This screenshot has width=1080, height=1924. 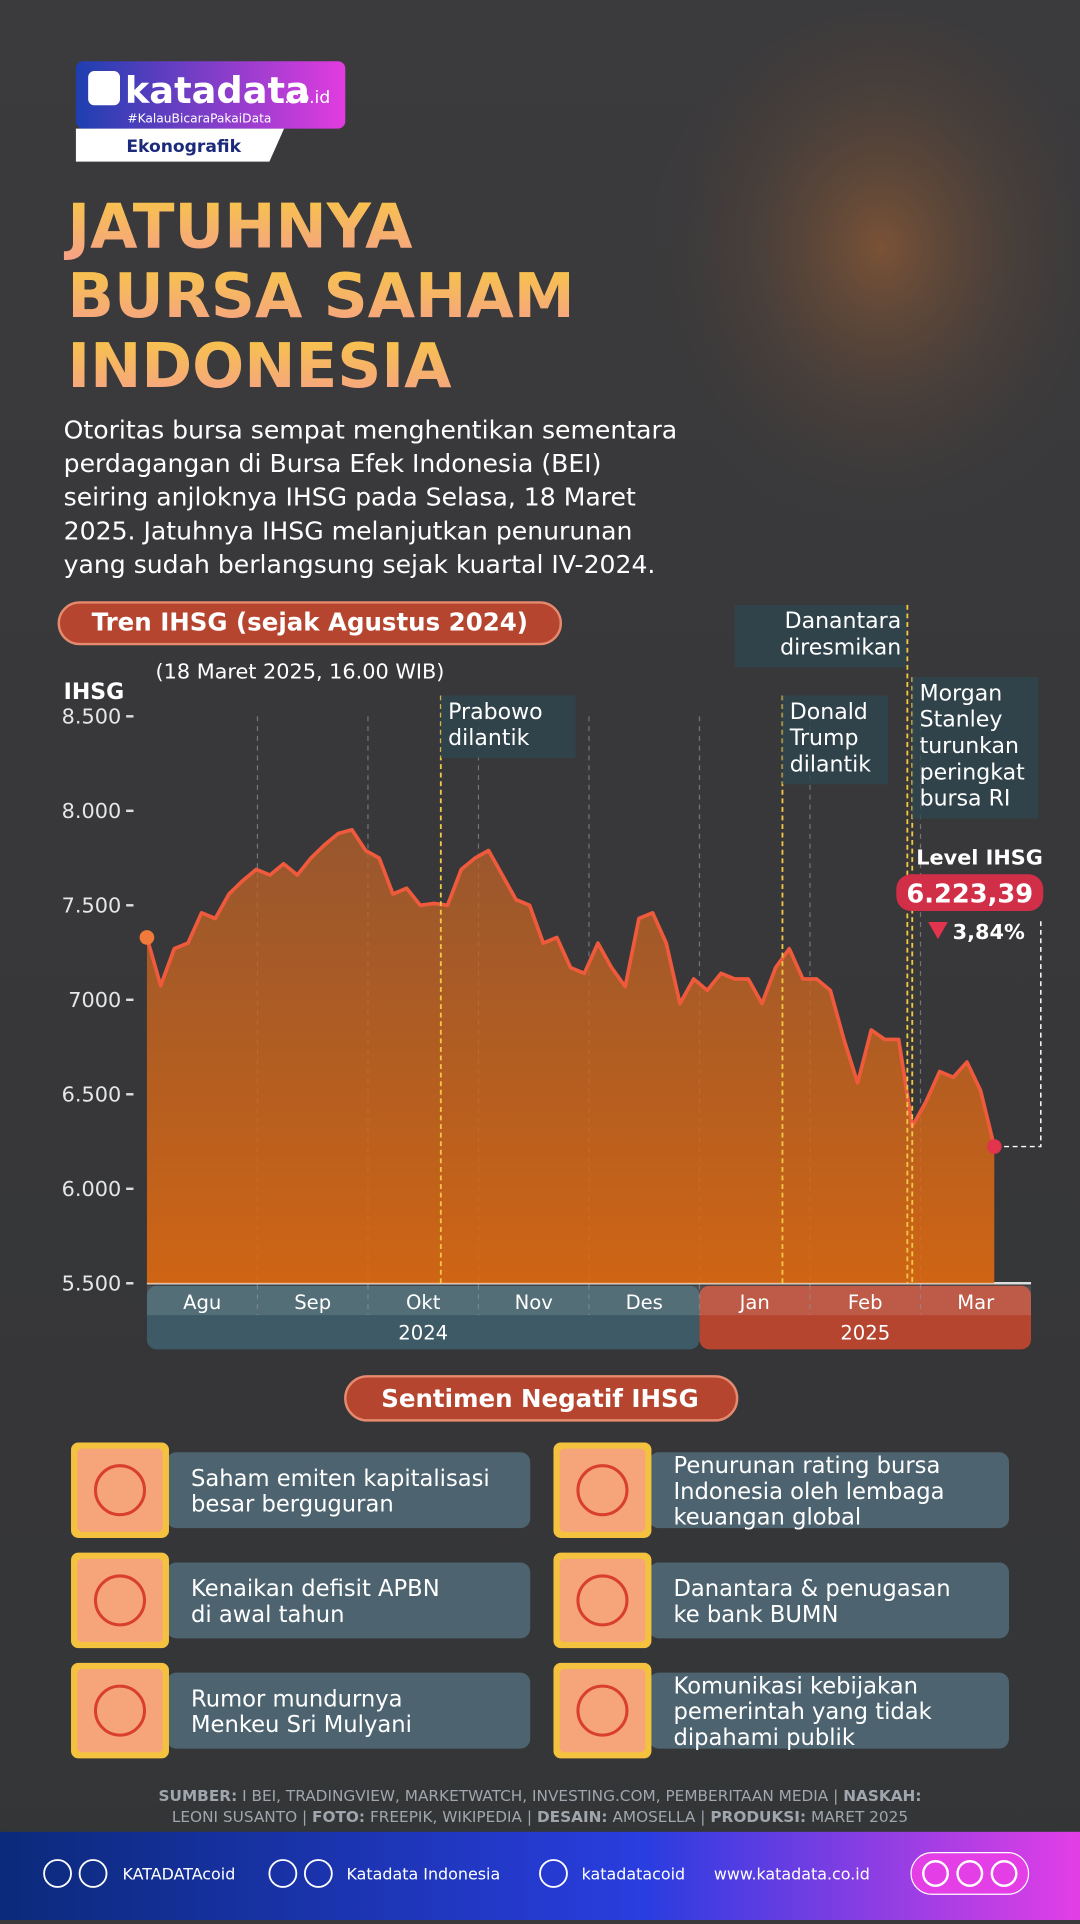 I want to click on logo-mark, so click(x=104, y=88).